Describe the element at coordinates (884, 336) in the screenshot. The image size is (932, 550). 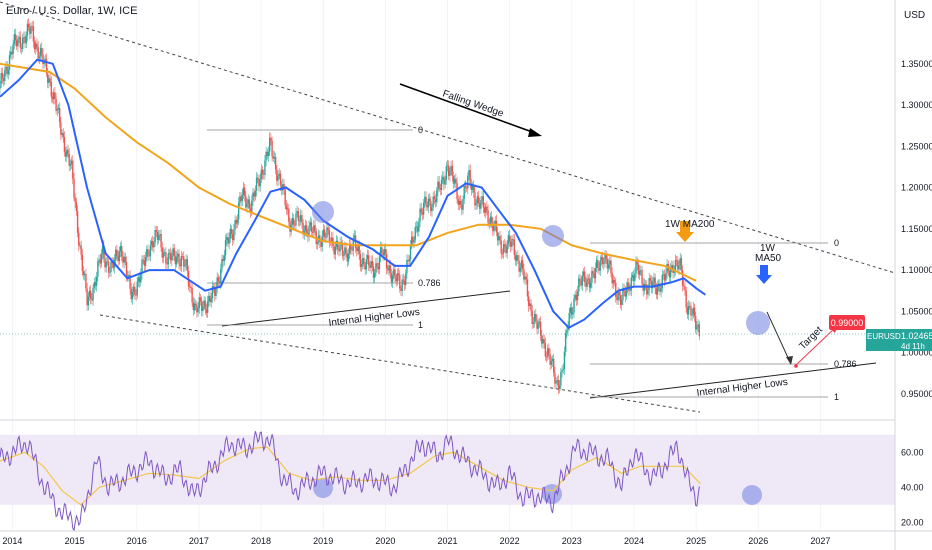
I see `symbol-label: EURUSD` at that location.